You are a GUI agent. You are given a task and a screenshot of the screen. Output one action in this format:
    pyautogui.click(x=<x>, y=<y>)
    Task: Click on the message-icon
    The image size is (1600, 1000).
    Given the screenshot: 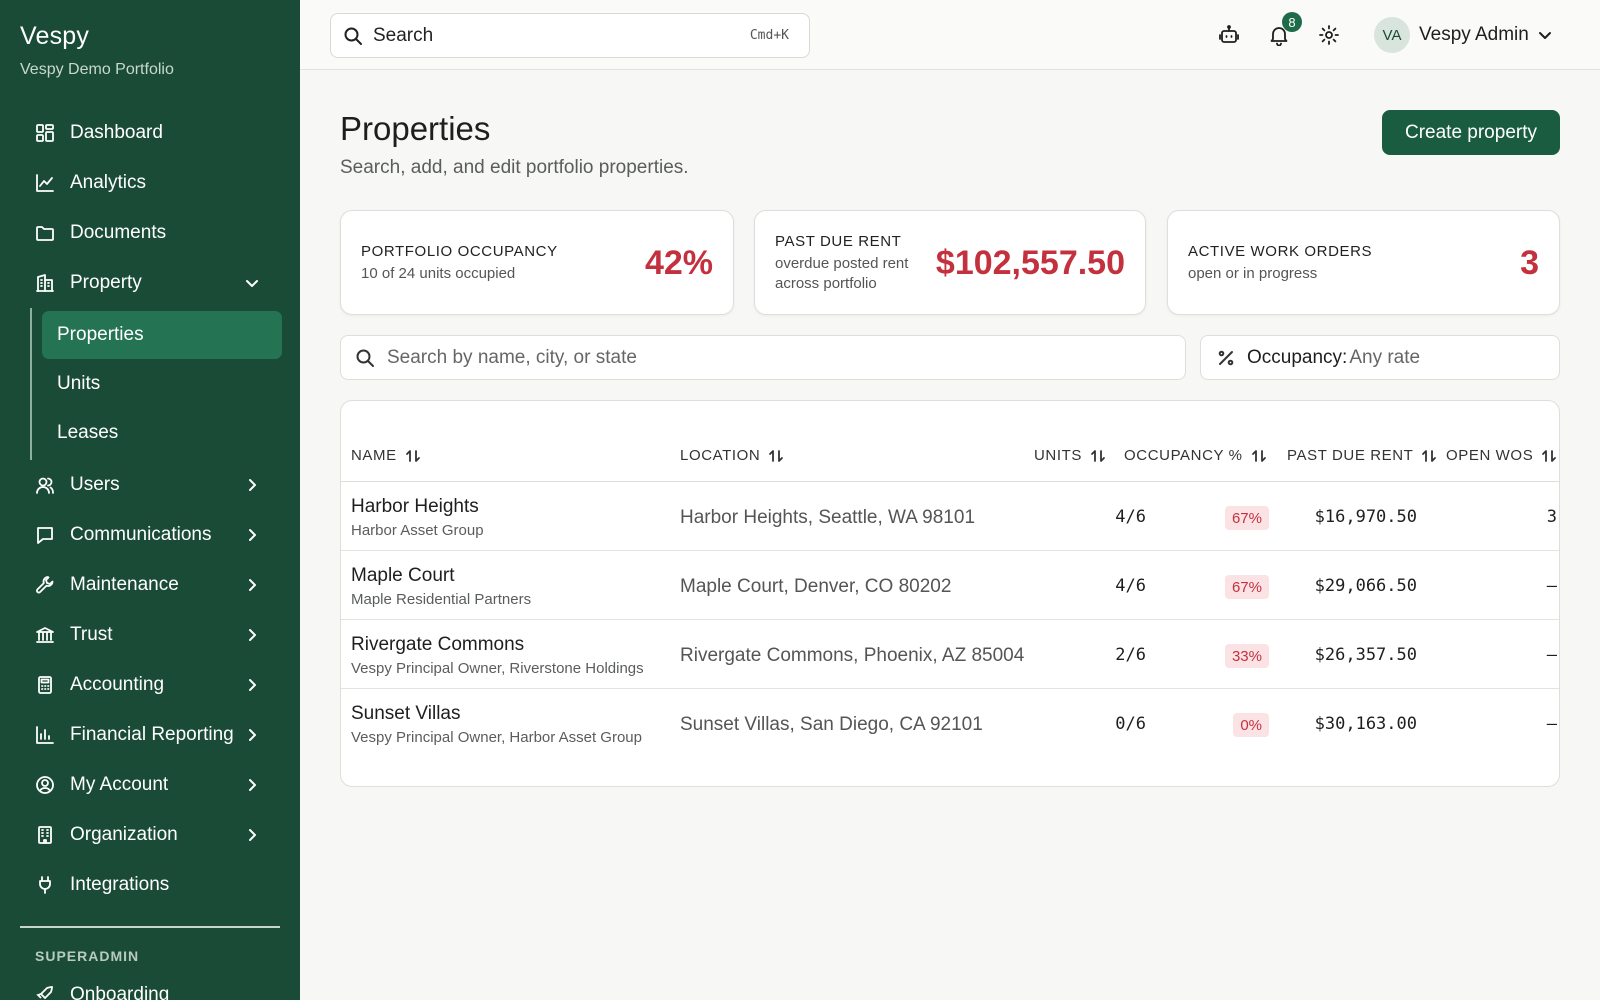 What is the action you would take?
    pyautogui.click(x=45, y=535)
    